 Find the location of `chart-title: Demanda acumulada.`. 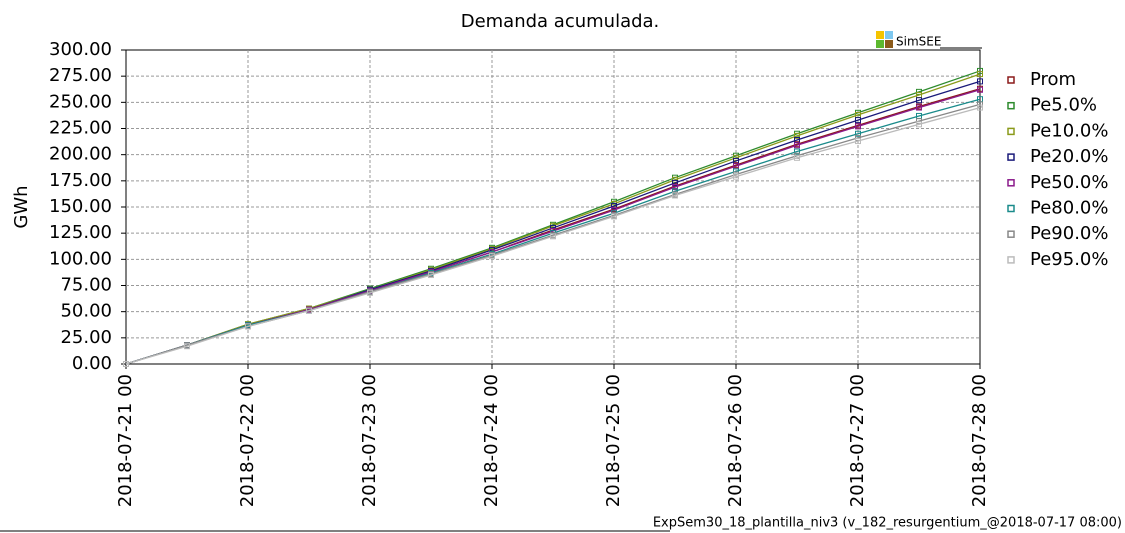

chart-title: Demanda acumulada. is located at coordinates (560, 21).